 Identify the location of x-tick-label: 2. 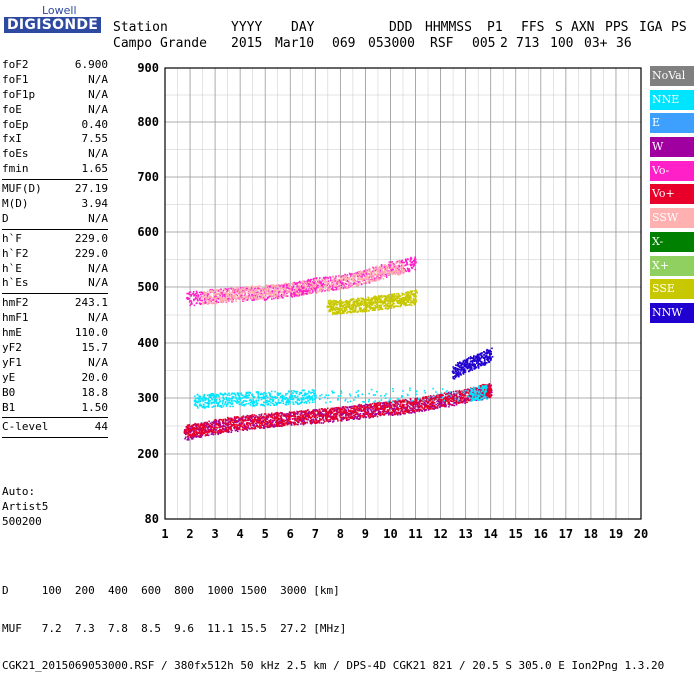
(189, 534).